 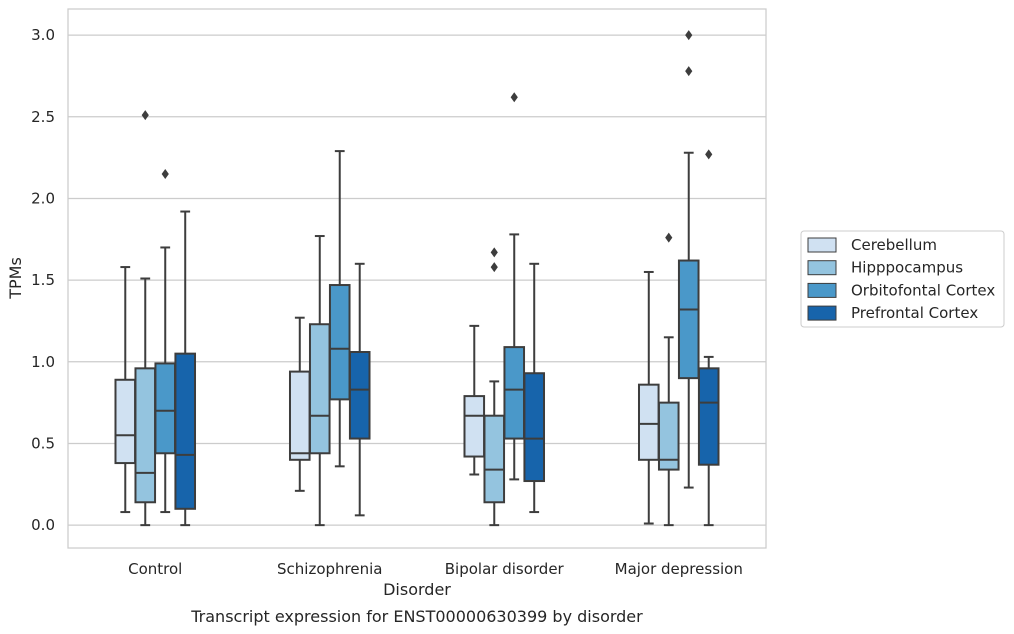 I want to click on legend-label: Hipppocampus, so click(x=907, y=268).